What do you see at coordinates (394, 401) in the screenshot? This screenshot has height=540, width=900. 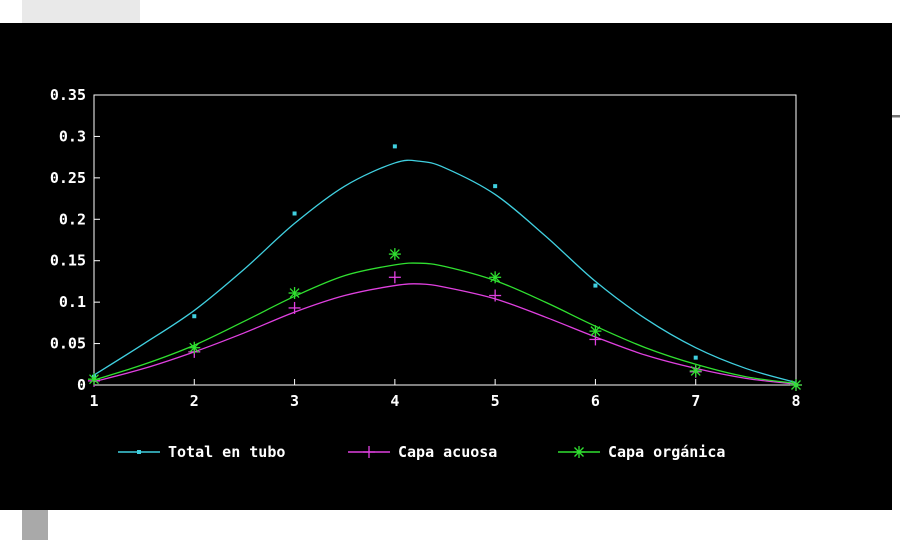 I see `x-tick-label: 4` at bounding box center [394, 401].